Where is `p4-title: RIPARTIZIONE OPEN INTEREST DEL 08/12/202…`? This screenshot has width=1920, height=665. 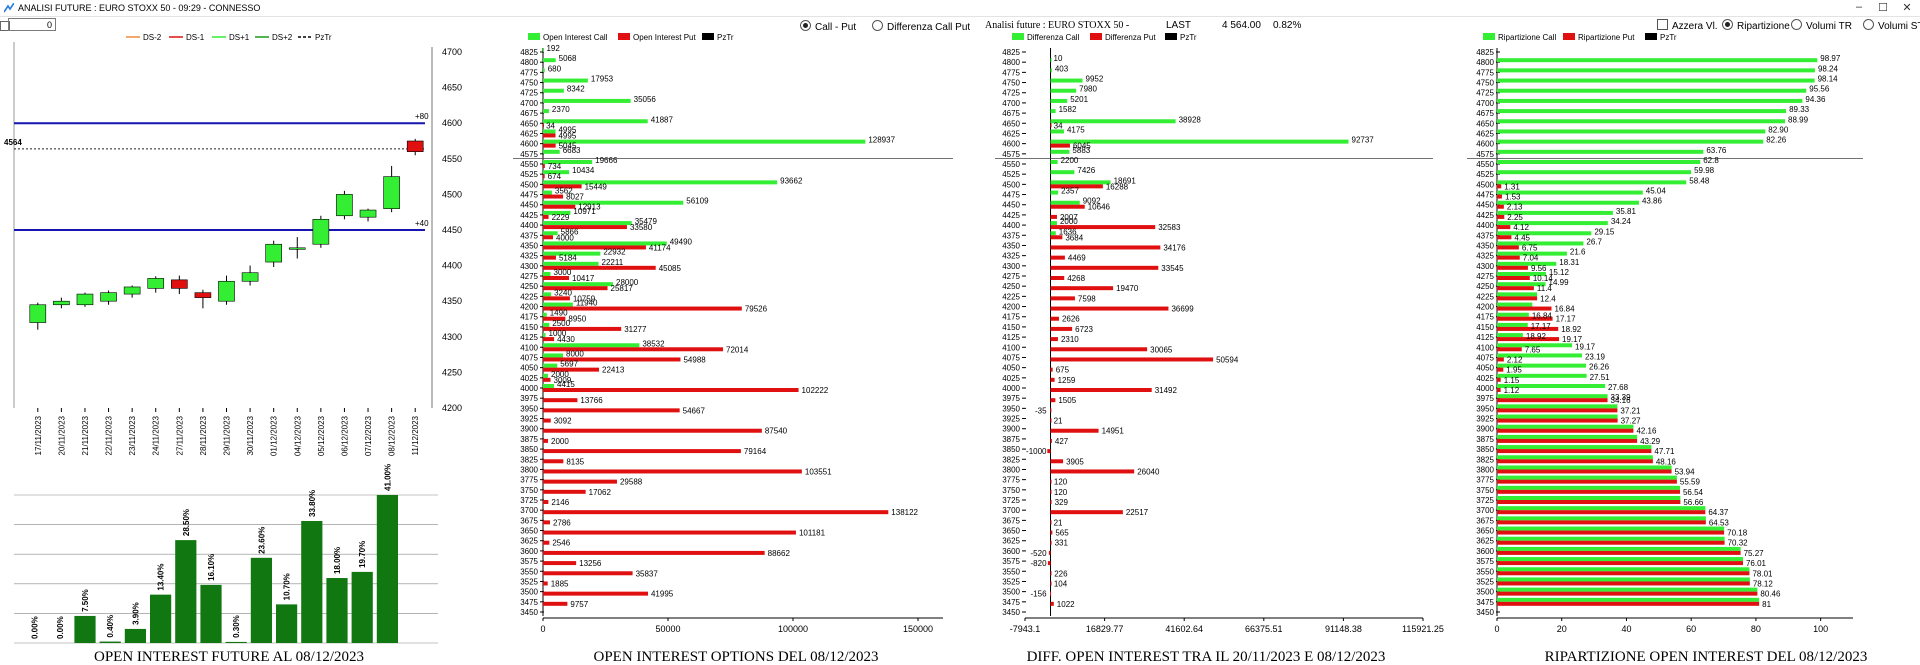
p4-title: RIPARTIZIONE OPEN INTEREST DEL 08/12/202… is located at coordinates (1706, 657).